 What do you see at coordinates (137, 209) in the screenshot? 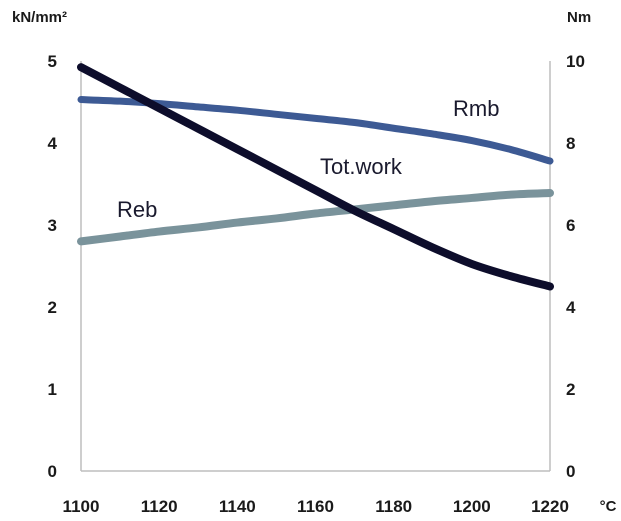
I see `series-label-reb: Reb` at bounding box center [137, 209].